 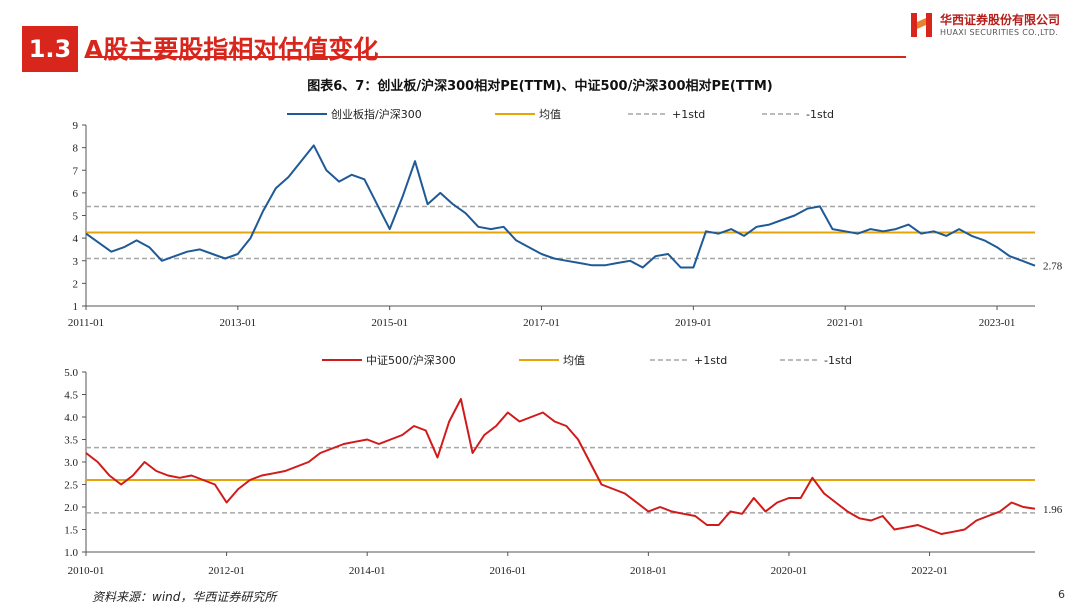 I want to click on y-tick-label: 2.5, so click(x=71, y=486).